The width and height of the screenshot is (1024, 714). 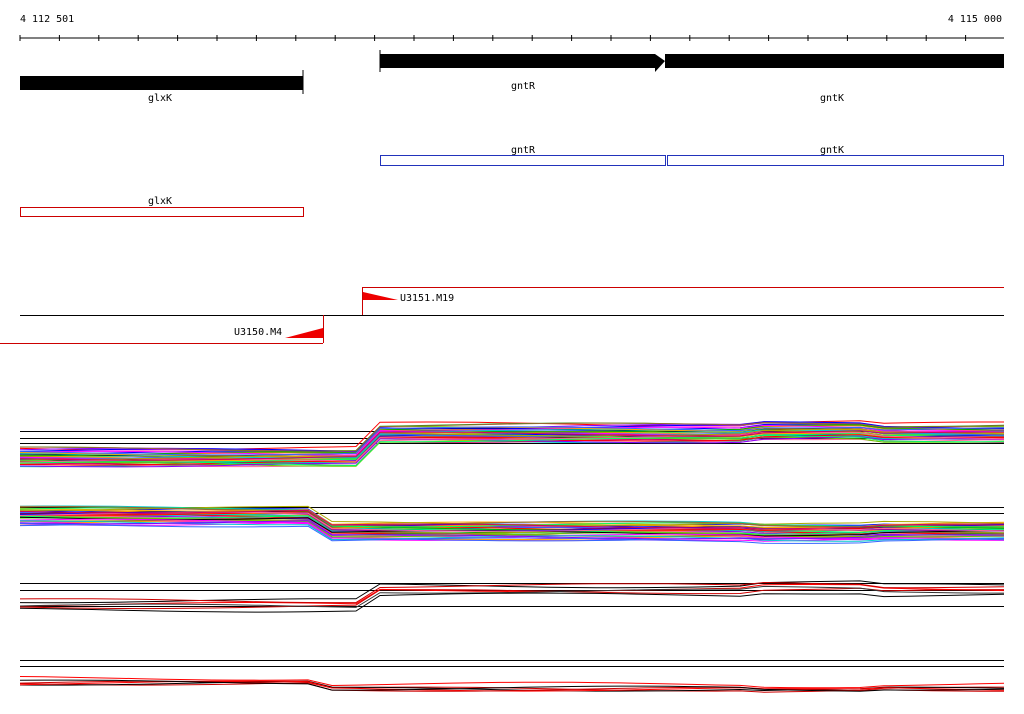 What do you see at coordinates (832, 150) in the screenshot?
I see `transcript-label: gntK` at bounding box center [832, 150].